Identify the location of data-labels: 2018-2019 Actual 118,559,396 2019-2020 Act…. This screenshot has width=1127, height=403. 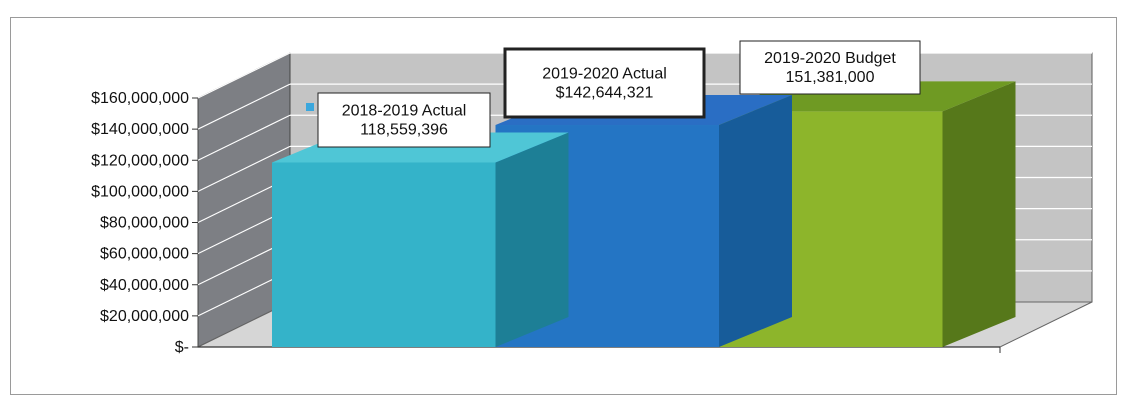
(613, 94).